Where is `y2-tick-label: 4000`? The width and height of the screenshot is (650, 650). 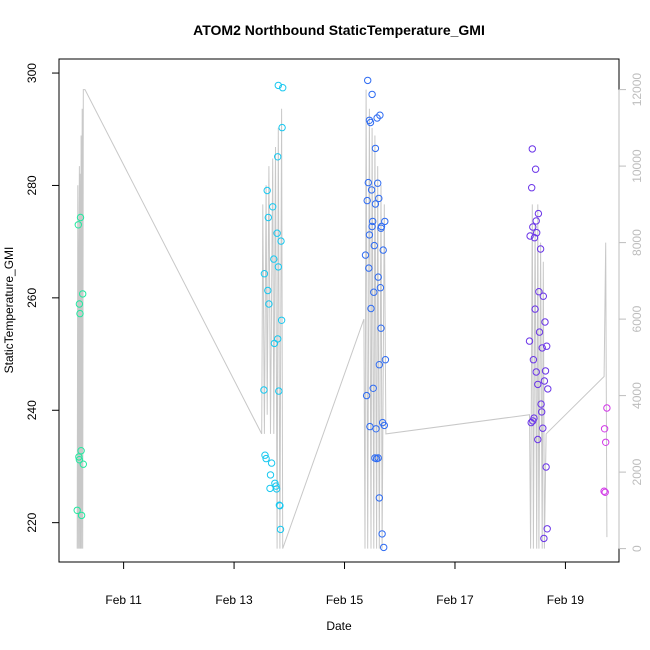 y2-tick-label: 4000 is located at coordinates (637, 395).